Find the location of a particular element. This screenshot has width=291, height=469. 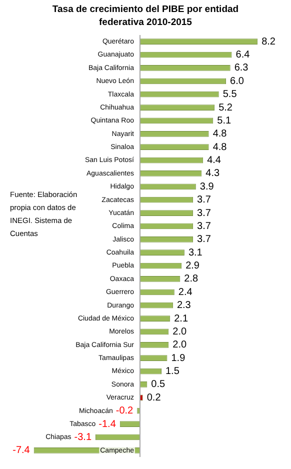

data-label: -0.2 is located at coordinates (125, 411).